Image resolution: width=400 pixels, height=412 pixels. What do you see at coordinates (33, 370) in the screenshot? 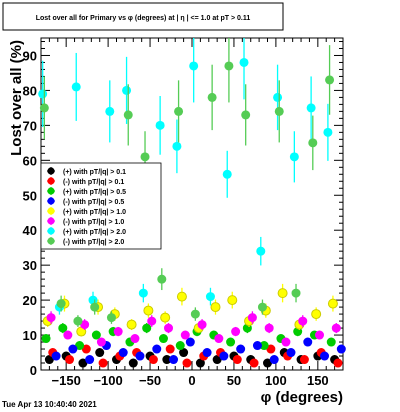
I see `y-tick-label: 0` at bounding box center [33, 370].